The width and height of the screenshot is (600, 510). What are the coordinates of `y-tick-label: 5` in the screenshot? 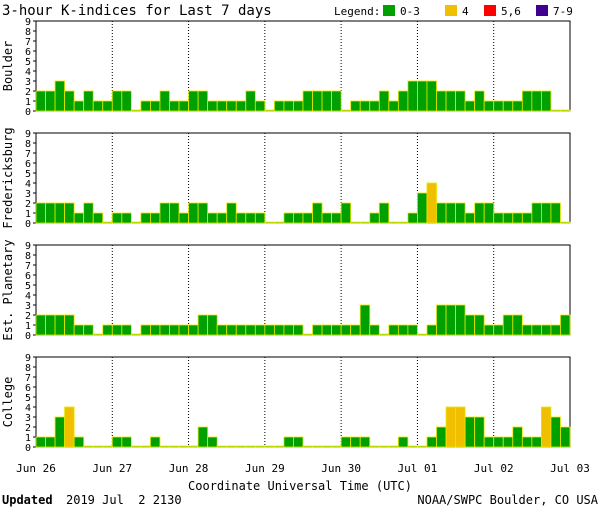 It's located at (28, 398).